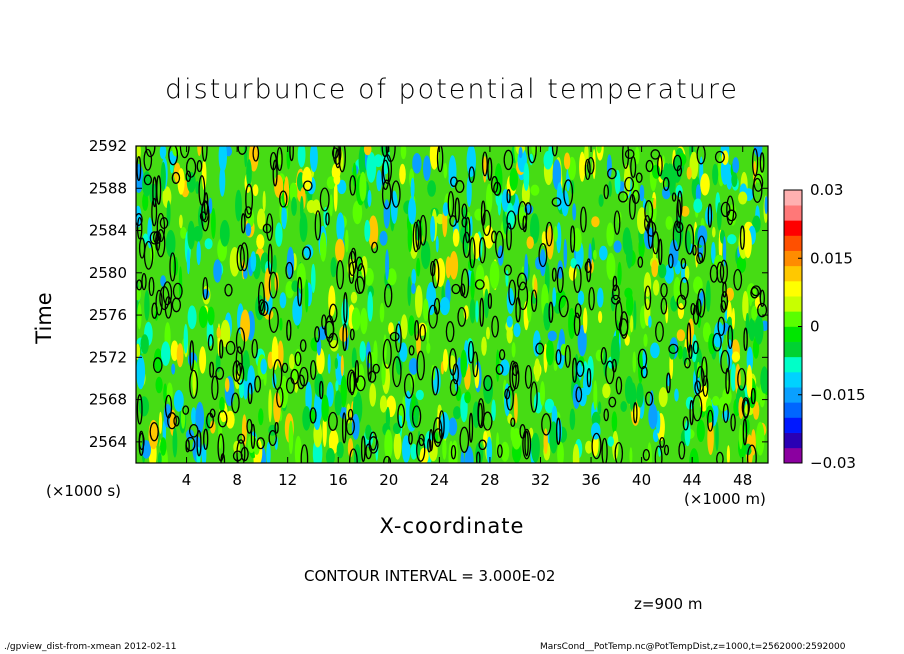 This screenshot has width=904, height=654. Describe the element at coordinates (338, 480) in the screenshot. I see `x-tick-label: 16` at that location.